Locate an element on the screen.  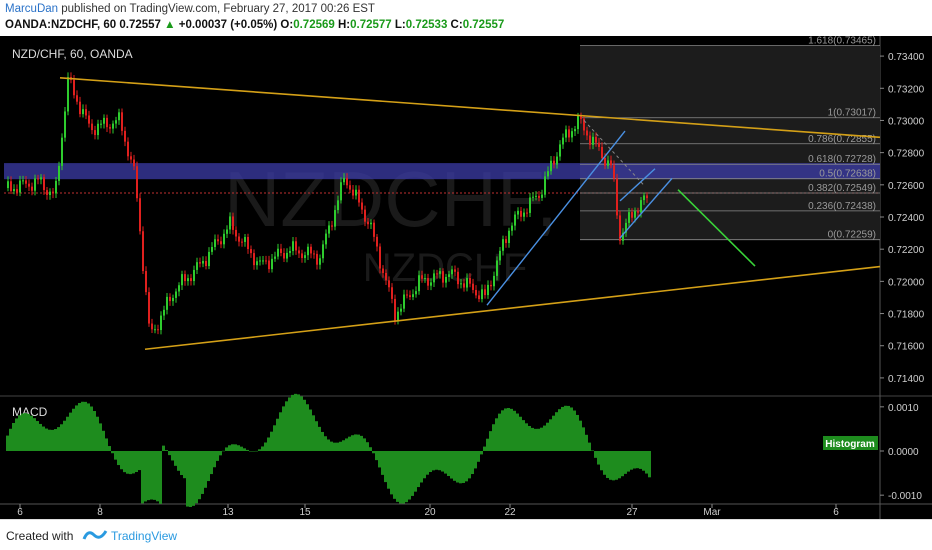
tradingview-logo-icon is located at coordinates (95, 535).